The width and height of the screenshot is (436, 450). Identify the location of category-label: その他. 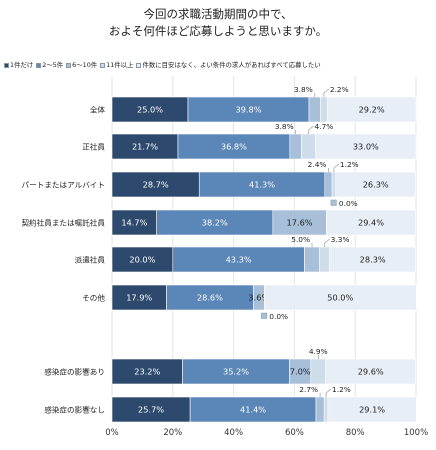
(93, 298).